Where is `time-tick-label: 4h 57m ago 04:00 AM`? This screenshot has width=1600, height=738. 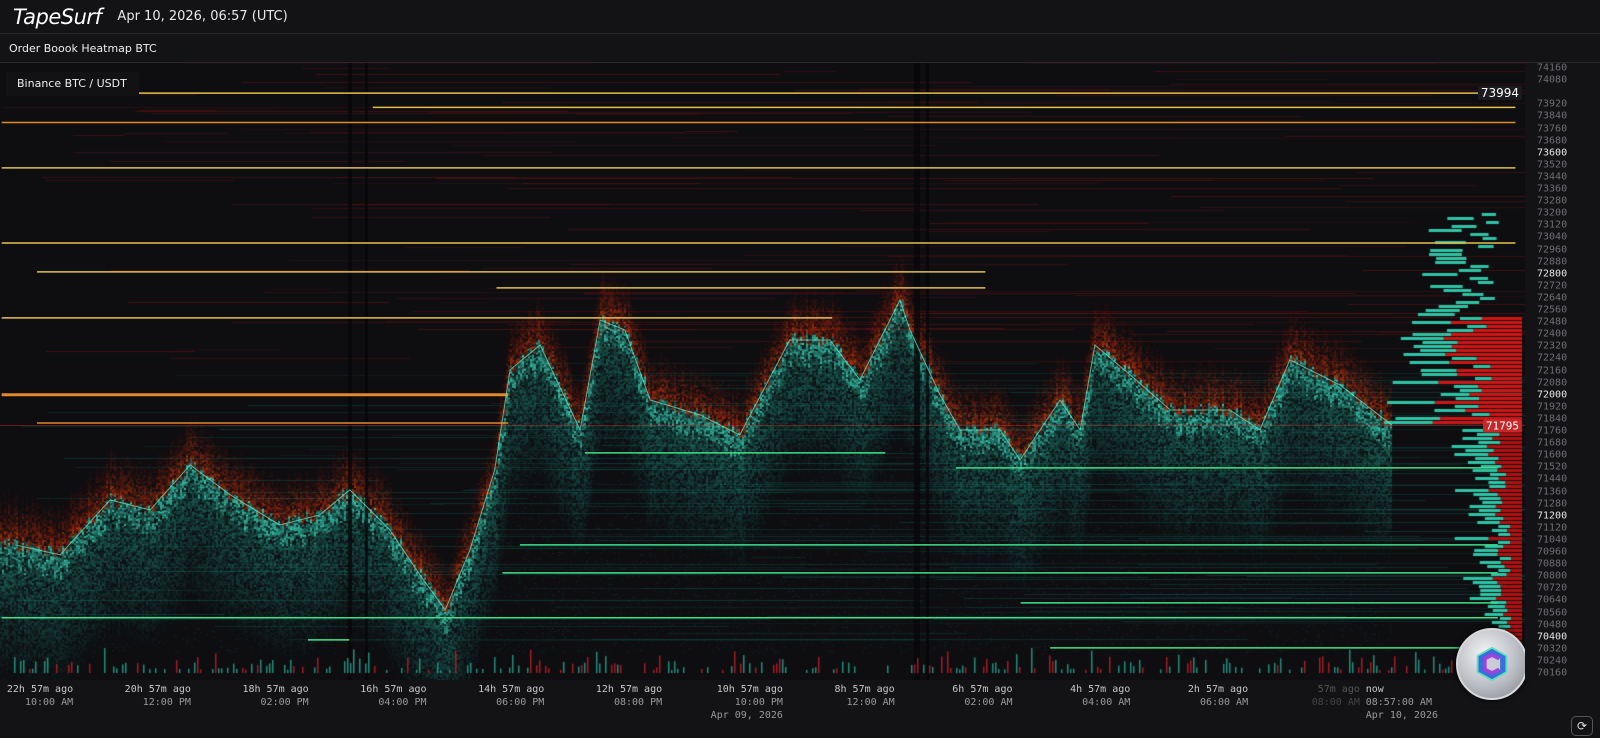 time-tick-label: 4h 57m ago 04:00 AM is located at coordinates (1100, 696).